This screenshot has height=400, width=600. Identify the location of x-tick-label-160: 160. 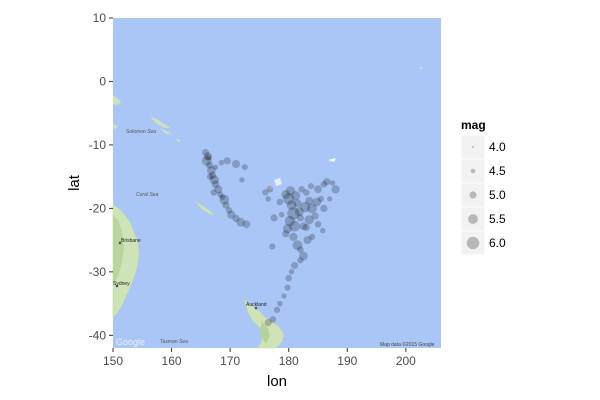
(172, 361).